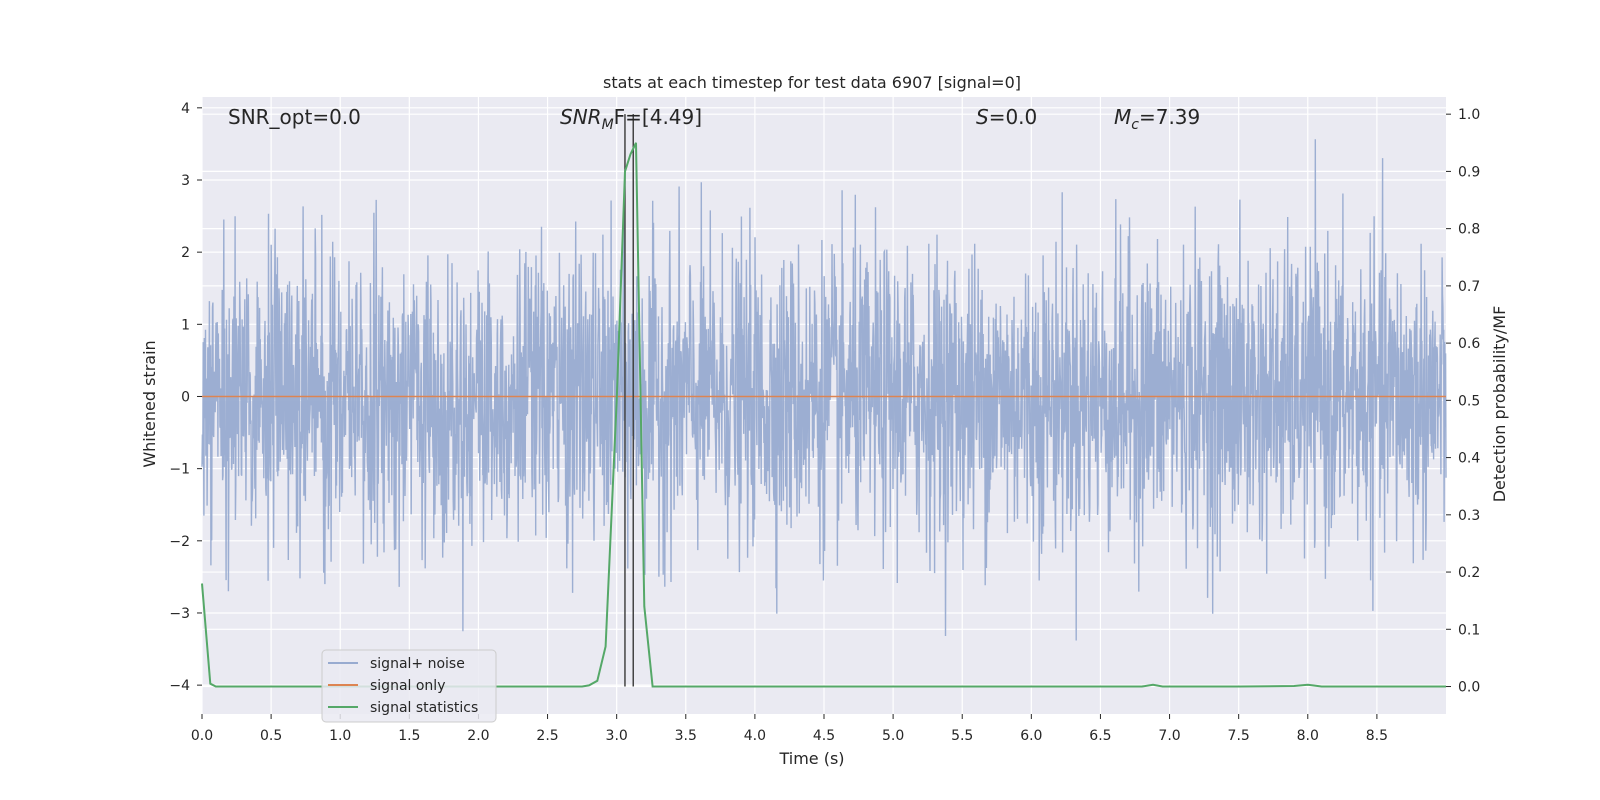 Image resolution: width=1600 pixels, height=800 pixels. What do you see at coordinates (185, 325) in the screenshot?
I see `y-tick-label-3: 1` at bounding box center [185, 325].